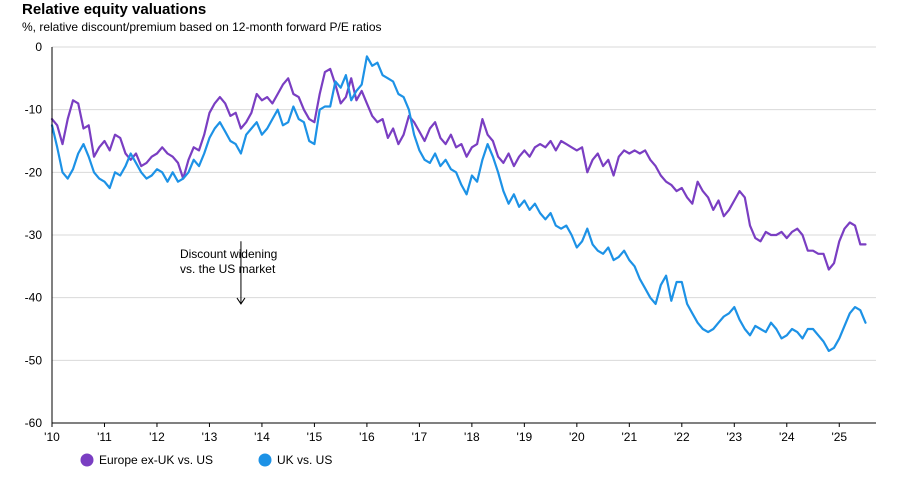  What do you see at coordinates (228, 254) in the screenshot?
I see `annotation-text: Discount widening` at bounding box center [228, 254].